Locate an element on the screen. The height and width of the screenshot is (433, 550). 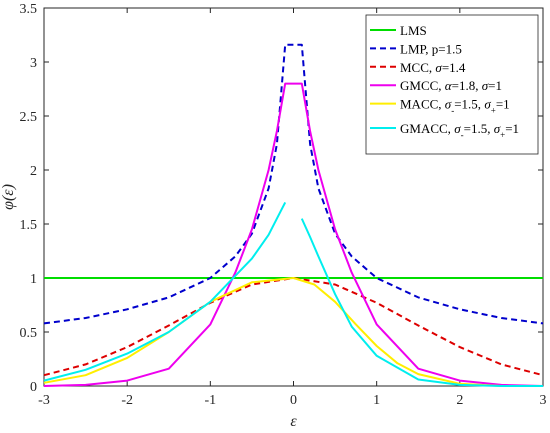
x-tick-label: -1 is located at coordinates (210, 400).